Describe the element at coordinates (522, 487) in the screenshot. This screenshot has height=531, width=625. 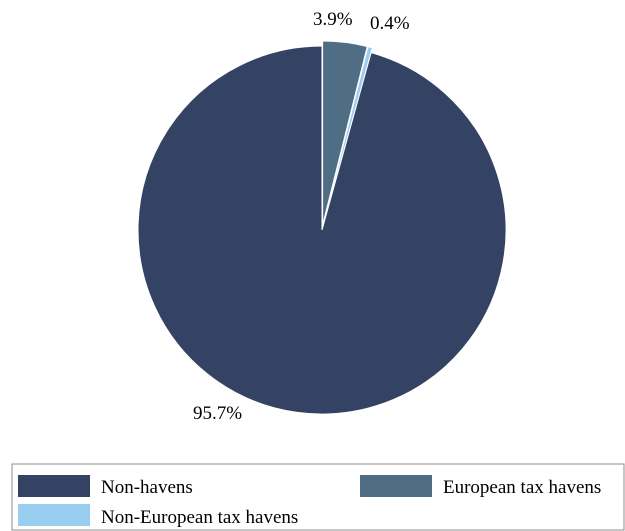
I see `legend-label-european-tax-havens: European tax havens` at that location.